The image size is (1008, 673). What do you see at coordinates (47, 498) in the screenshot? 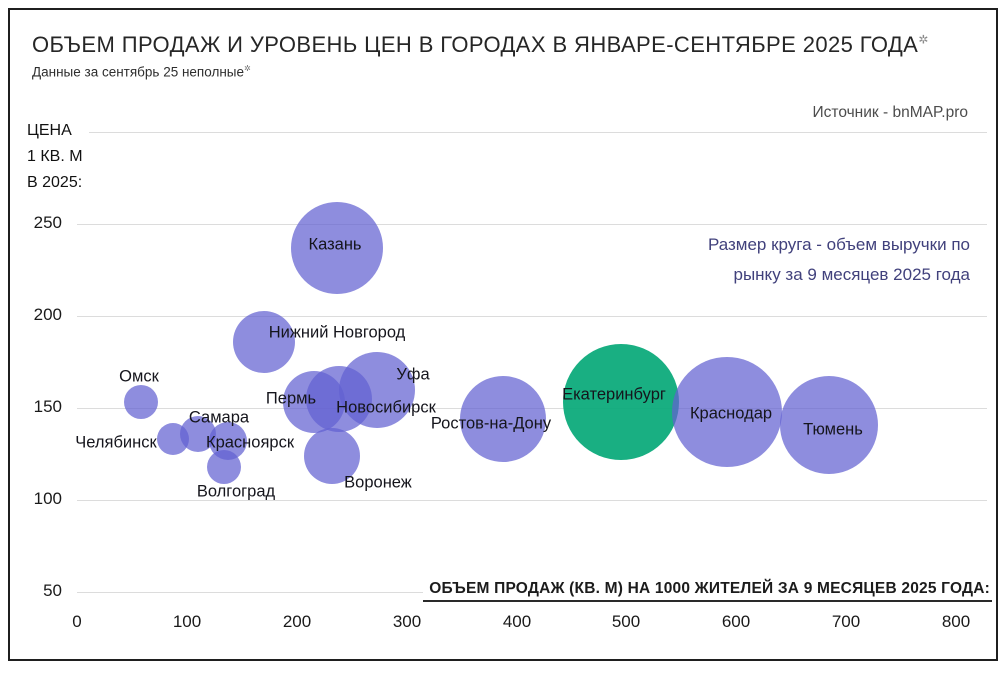
I see `y-axis-tick-label: 100` at bounding box center [47, 498].